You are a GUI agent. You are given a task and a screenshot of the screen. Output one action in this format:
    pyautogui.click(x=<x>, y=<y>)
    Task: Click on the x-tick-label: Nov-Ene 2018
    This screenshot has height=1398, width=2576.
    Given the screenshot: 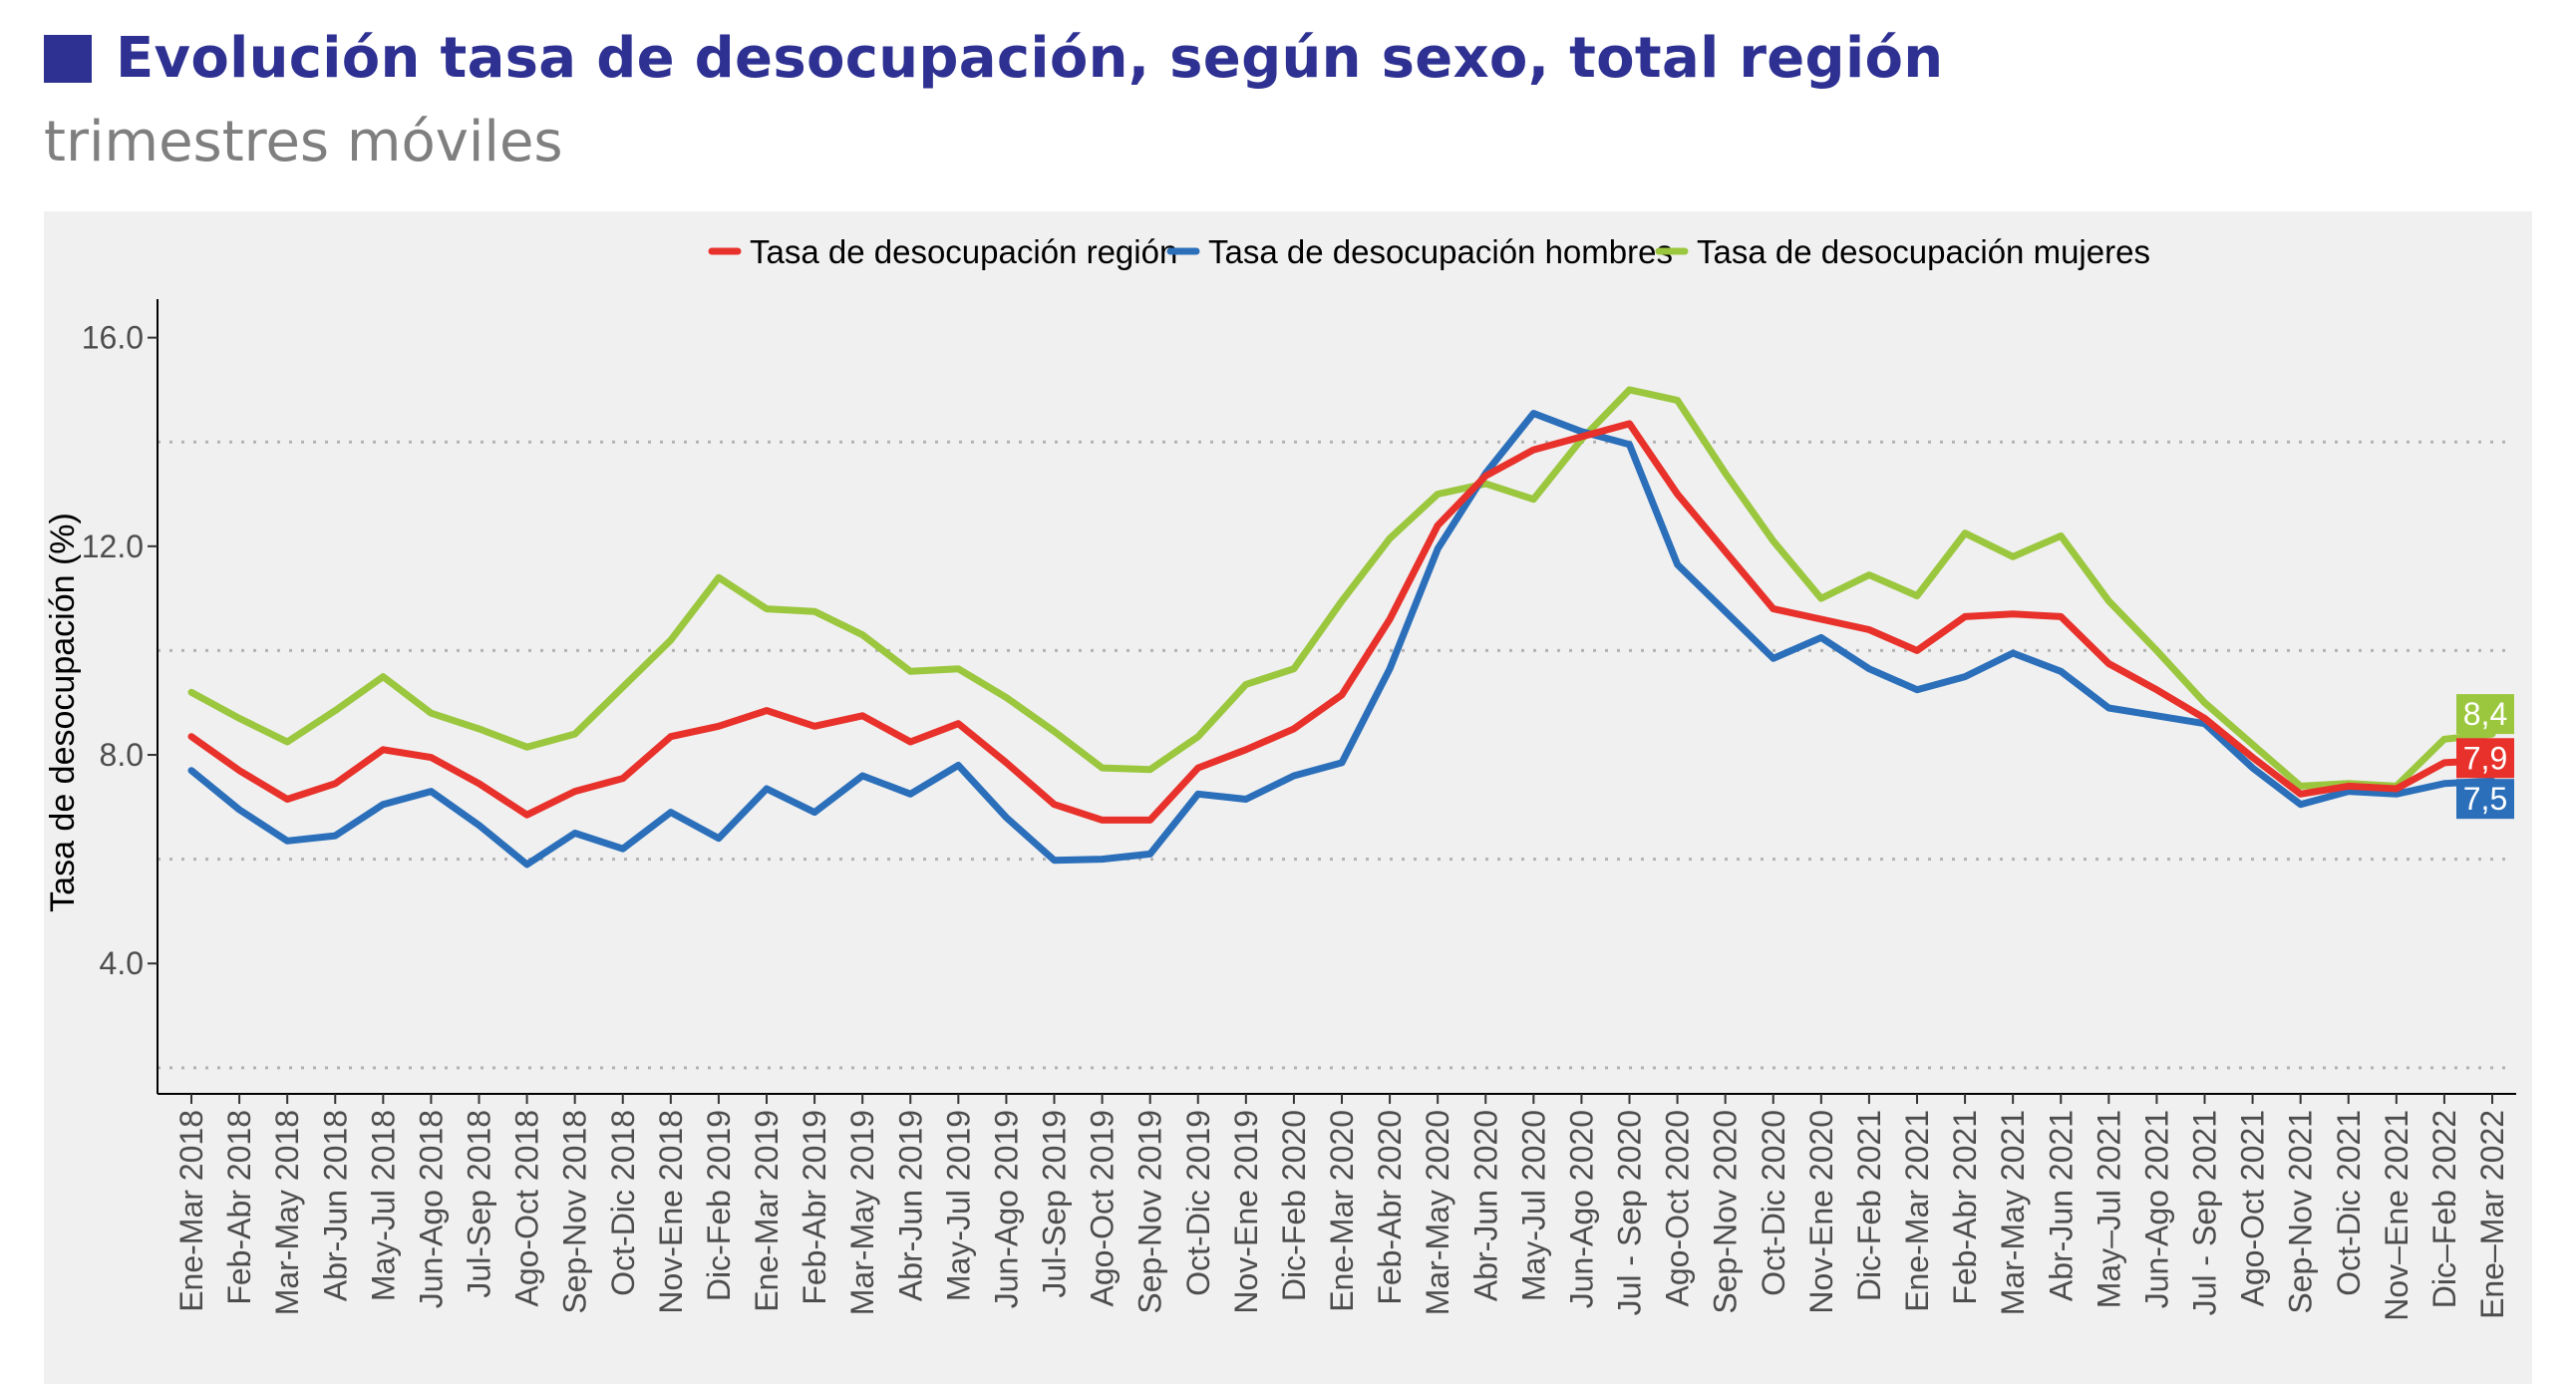 What is the action you would take?
    pyautogui.click(x=671, y=1212)
    